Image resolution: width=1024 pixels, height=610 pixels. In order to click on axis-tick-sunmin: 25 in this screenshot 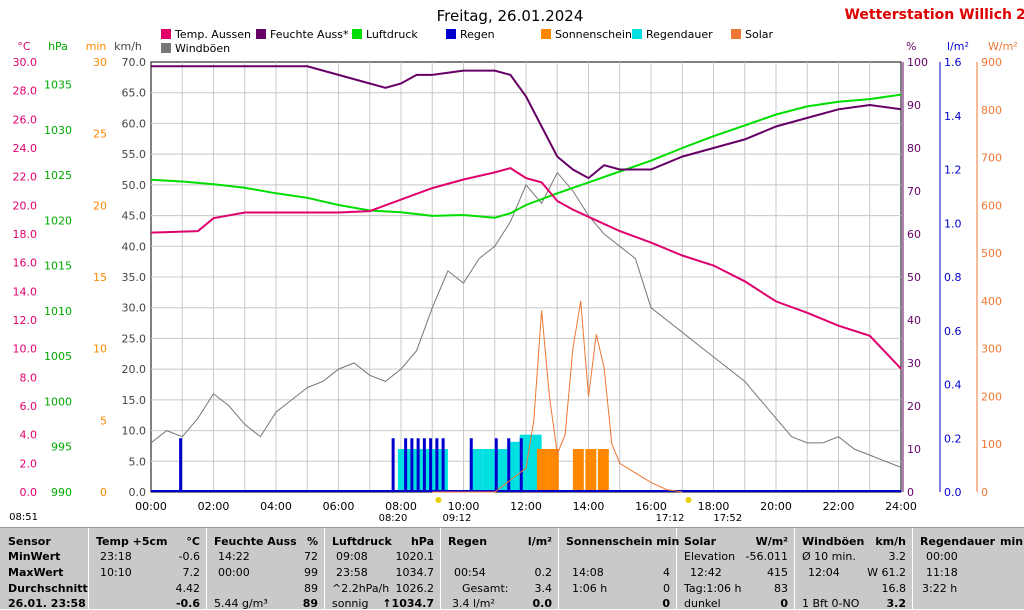, I will do `click(100, 134)`.